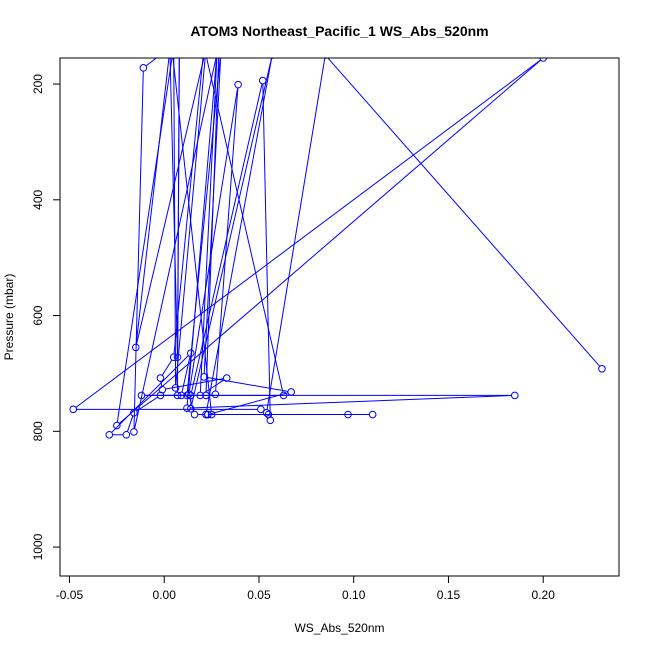  What do you see at coordinates (46, 317) in the screenshot?
I see `y-axis: 200 400 600 800 1000` at bounding box center [46, 317].